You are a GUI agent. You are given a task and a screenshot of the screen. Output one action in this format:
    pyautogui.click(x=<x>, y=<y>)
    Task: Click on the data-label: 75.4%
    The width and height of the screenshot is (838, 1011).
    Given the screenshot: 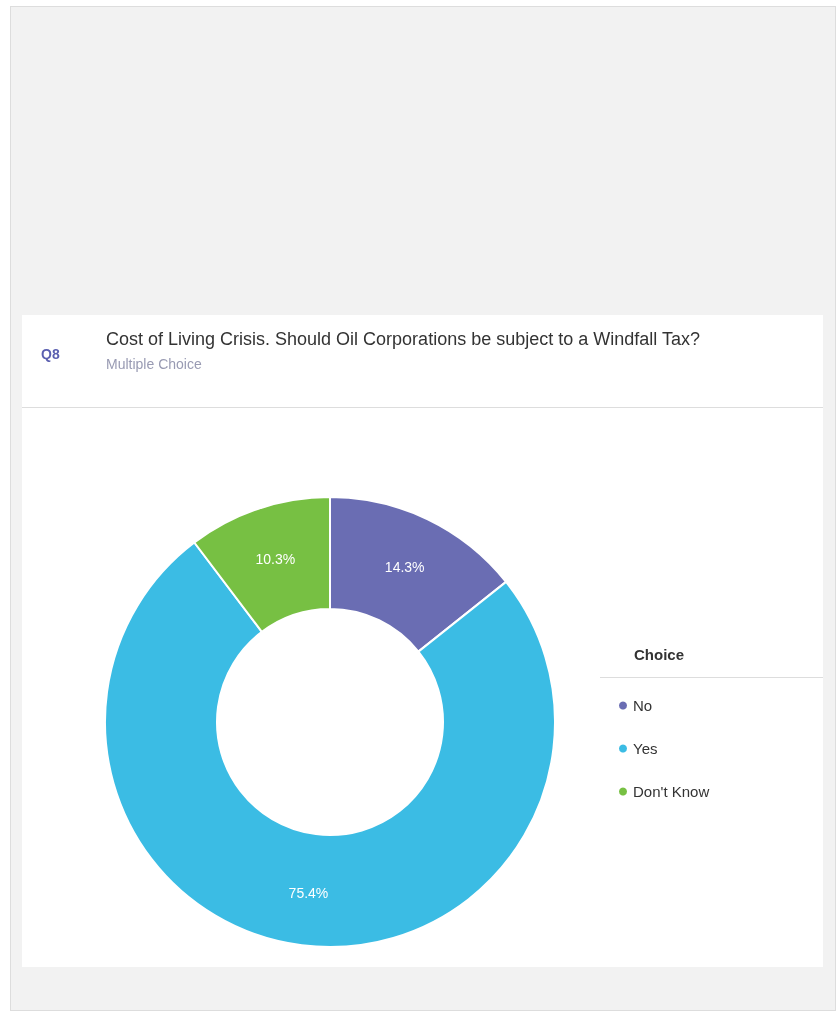 What is the action you would take?
    pyautogui.click(x=308, y=892)
    